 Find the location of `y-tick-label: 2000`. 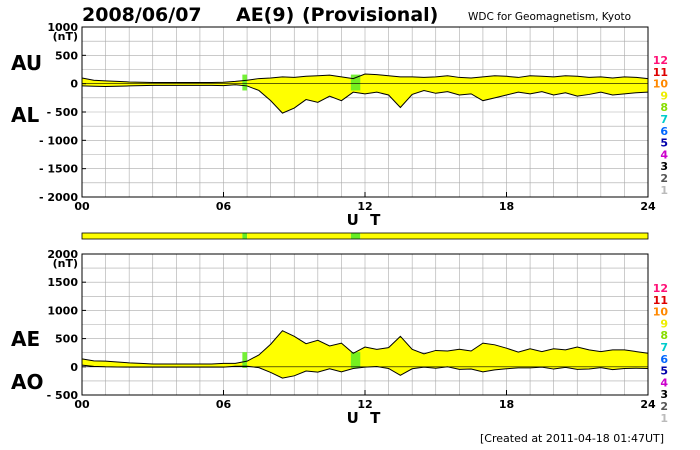

y-tick-label: 2000 is located at coordinates (62, 254).